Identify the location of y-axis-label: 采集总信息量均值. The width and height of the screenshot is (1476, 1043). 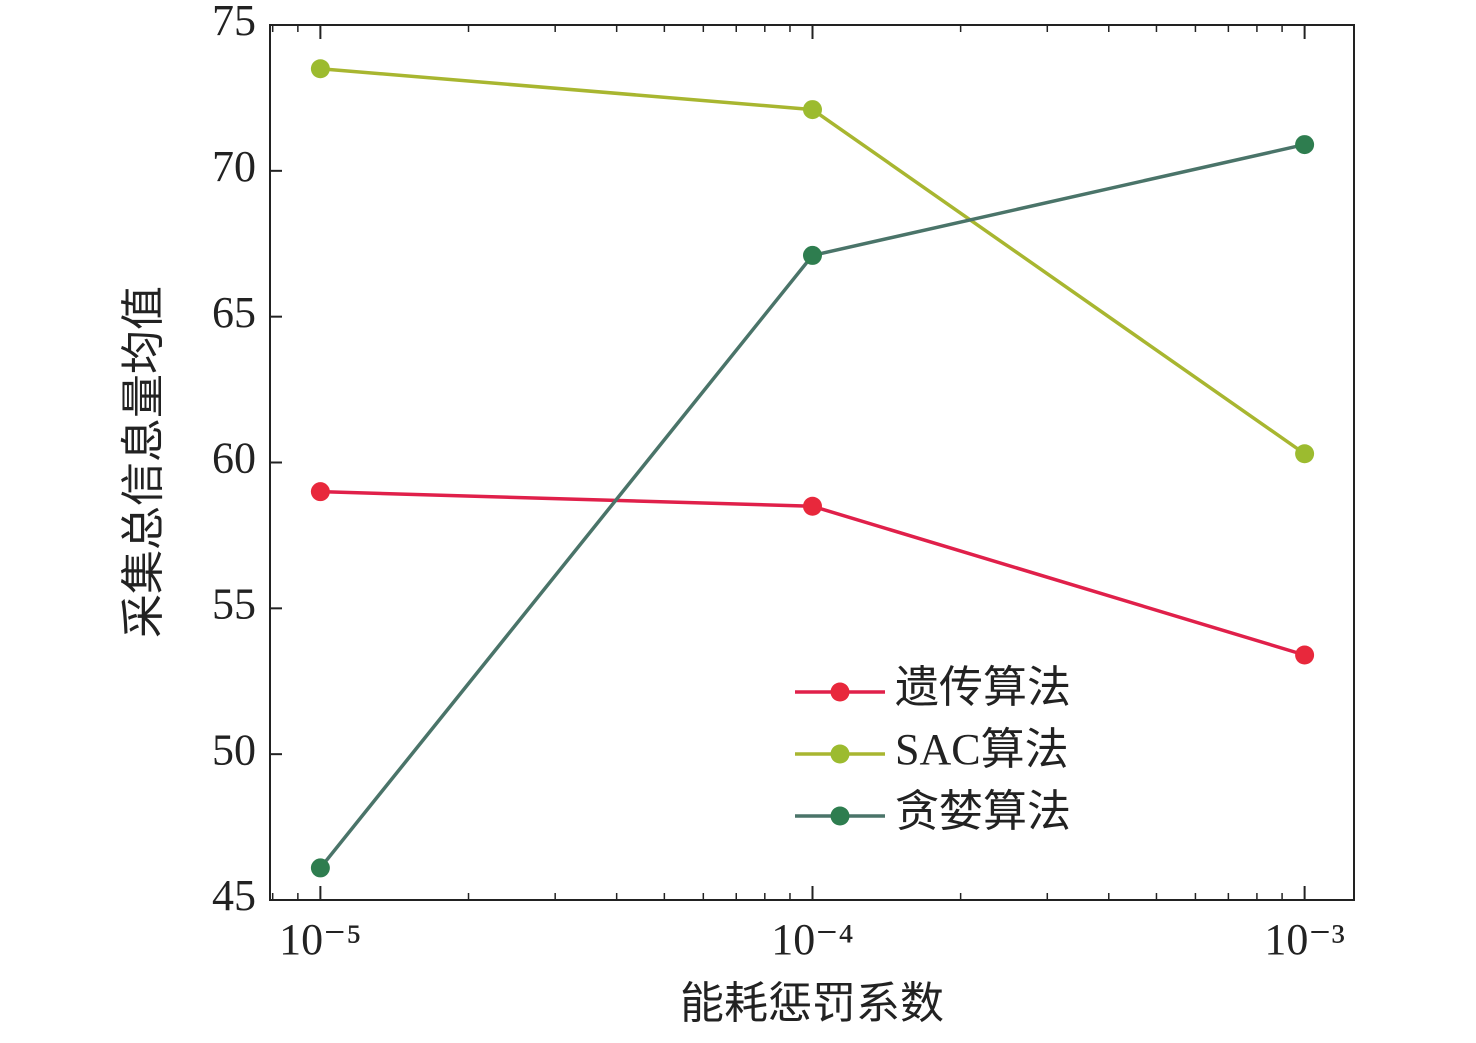
(143, 462).